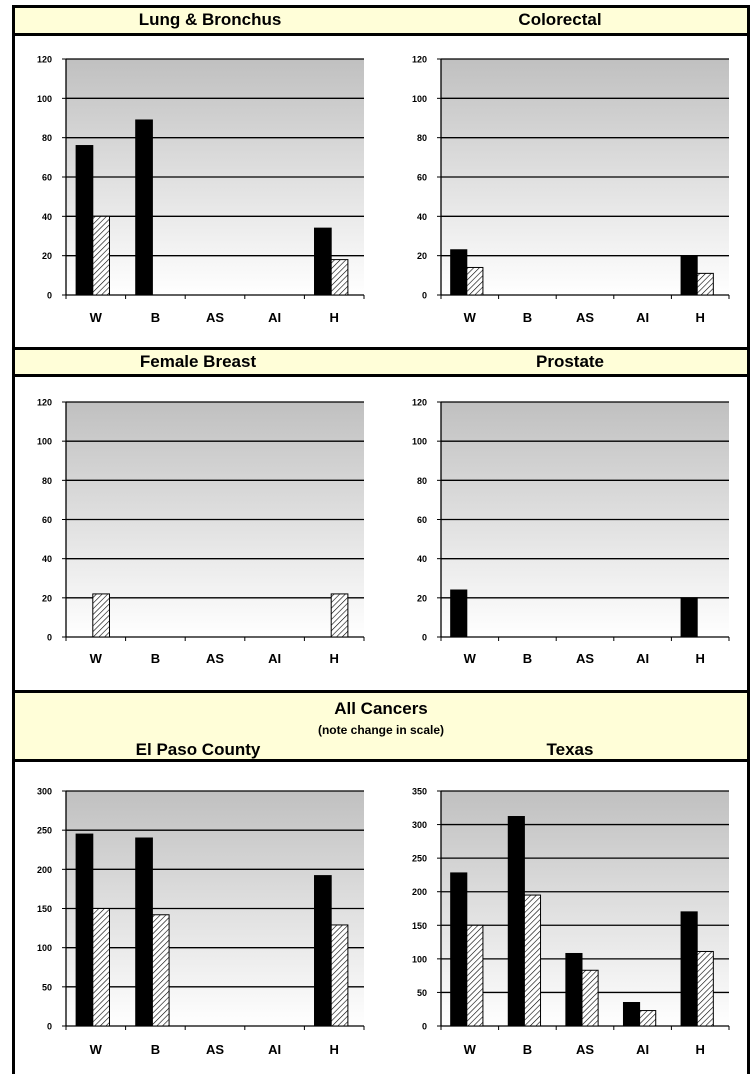  What do you see at coordinates (381, 708) in the screenshot?
I see `title-all-cancers: All Cancers` at bounding box center [381, 708].